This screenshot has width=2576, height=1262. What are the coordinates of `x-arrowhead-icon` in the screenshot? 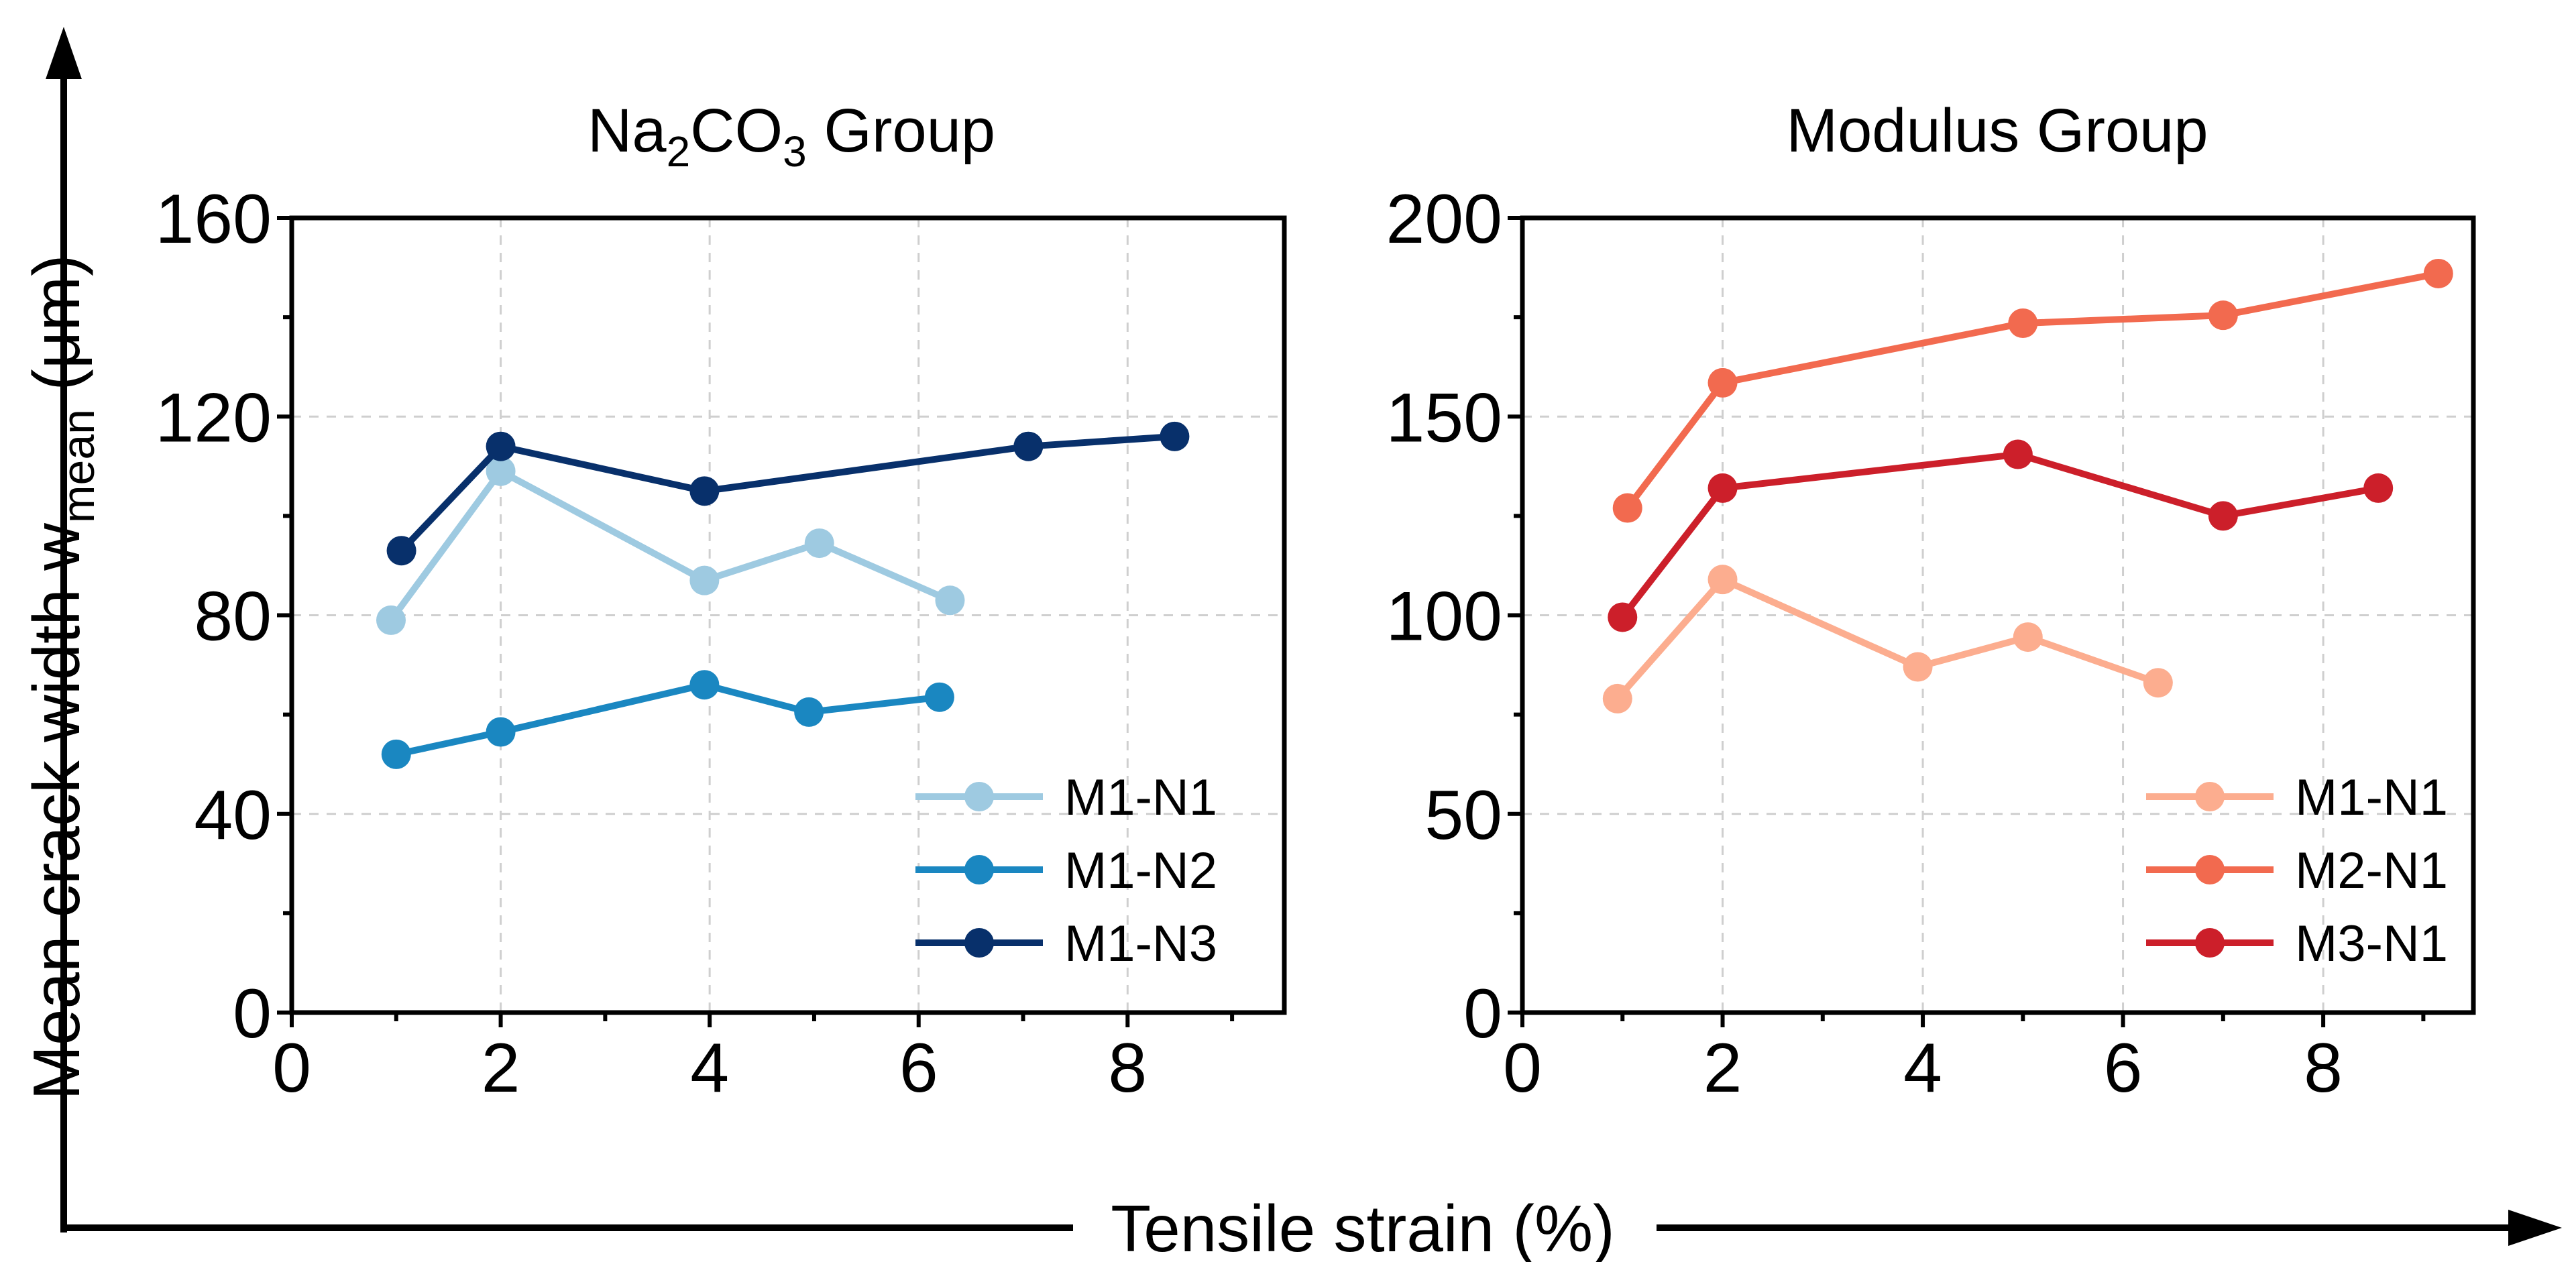 It's located at (2535, 1228).